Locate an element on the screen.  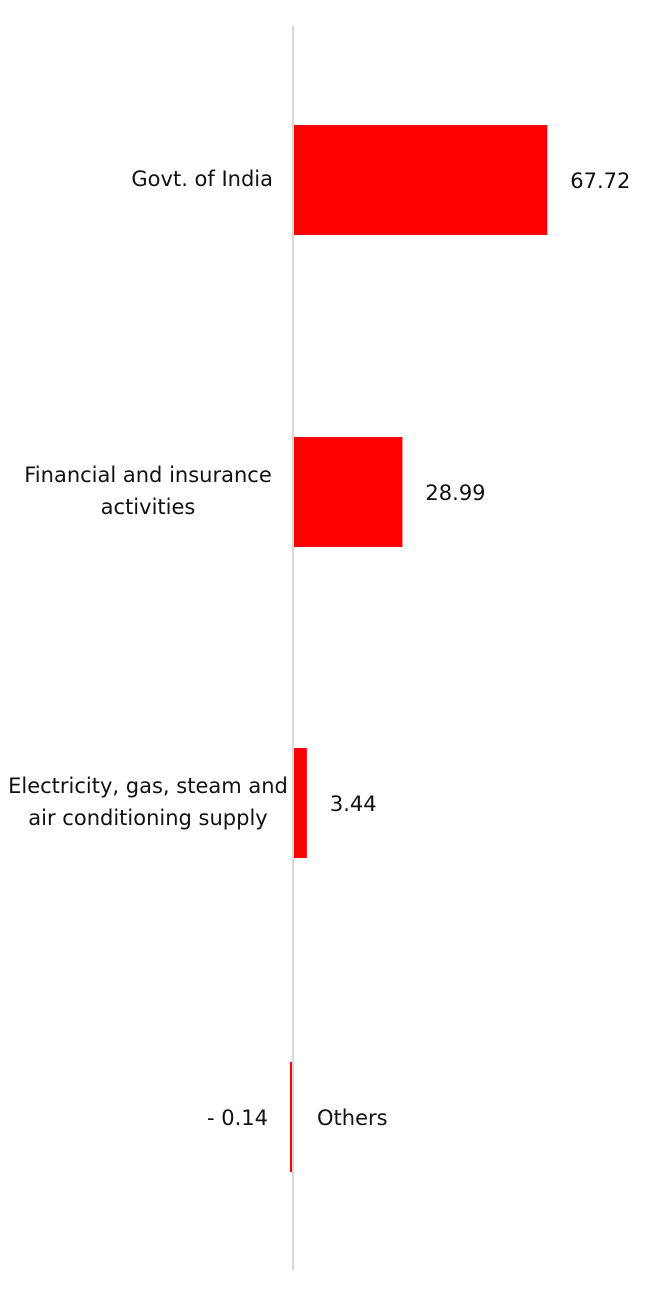
bar-others is located at coordinates (291, 1117).